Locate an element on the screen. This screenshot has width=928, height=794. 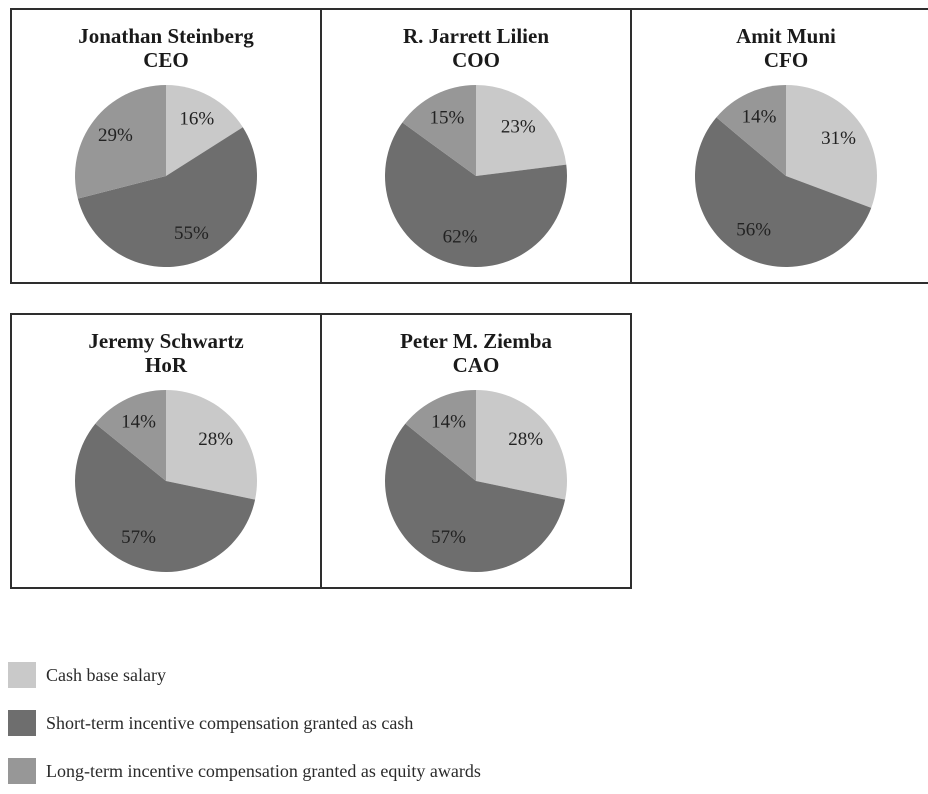
panel-title: Jeremy Schwartz HoR is located at coordinates (166, 353).